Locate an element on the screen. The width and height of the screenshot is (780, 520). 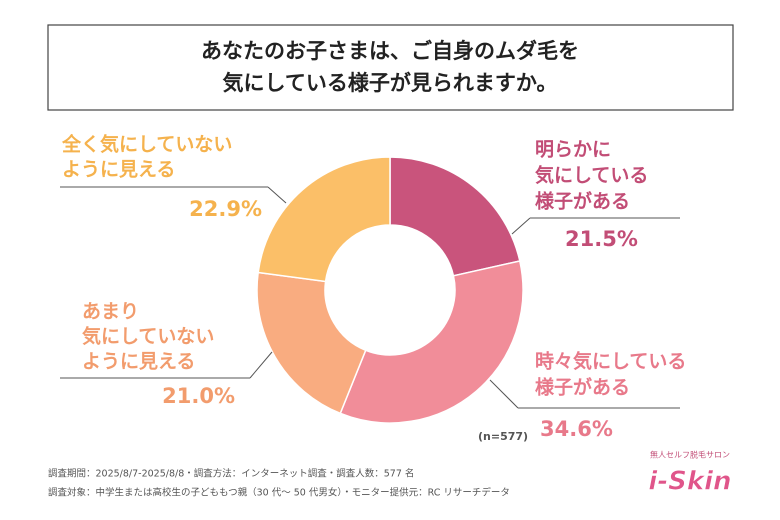
sample-note: (n=577) is located at coordinates (503, 436).